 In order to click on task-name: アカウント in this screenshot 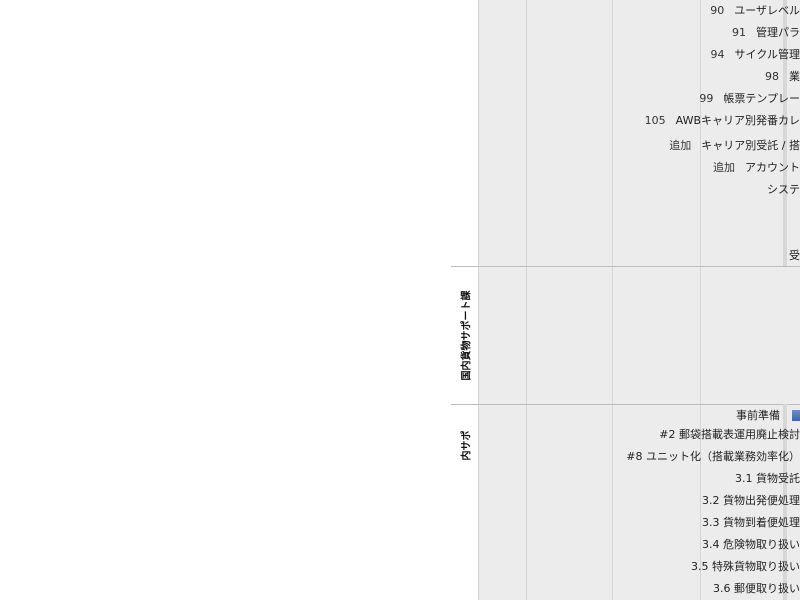, I will do `click(772, 167)`.